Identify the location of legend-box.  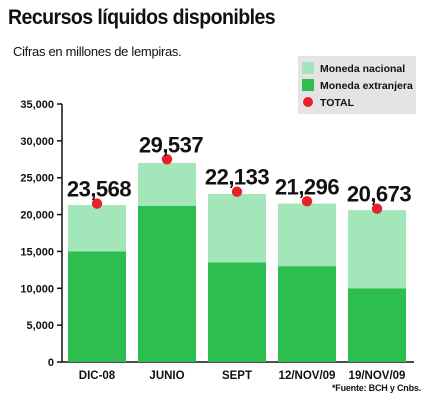
(357, 85).